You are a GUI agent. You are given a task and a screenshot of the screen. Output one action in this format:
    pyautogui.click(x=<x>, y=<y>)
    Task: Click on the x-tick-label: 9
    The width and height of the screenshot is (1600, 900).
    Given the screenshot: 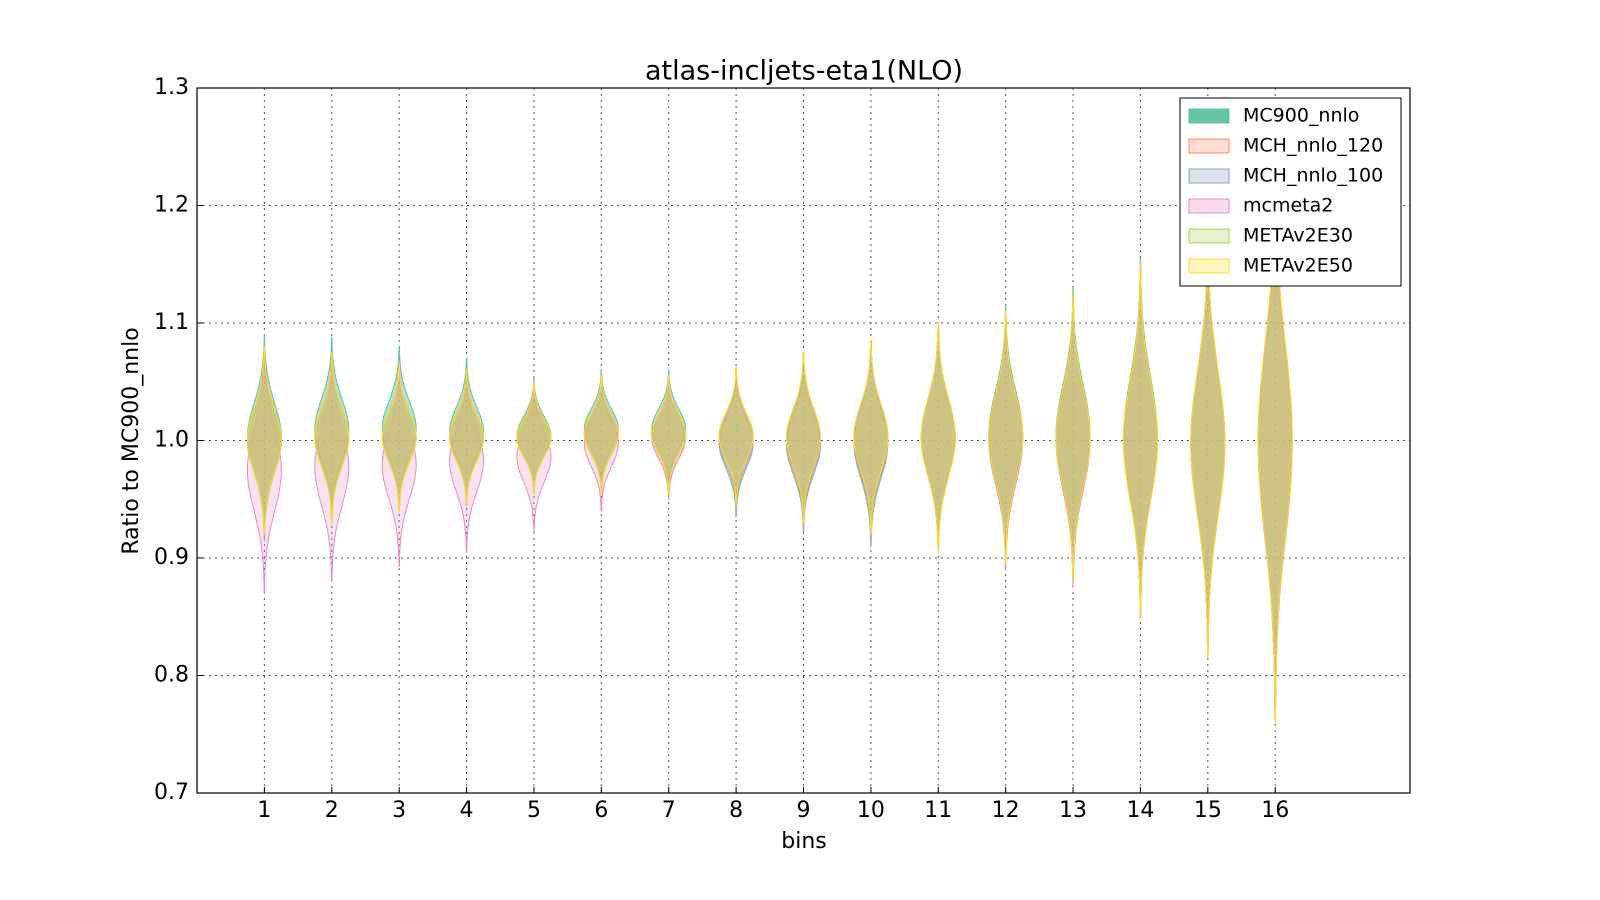 What is the action you would take?
    pyautogui.click(x=804, y=810)
    